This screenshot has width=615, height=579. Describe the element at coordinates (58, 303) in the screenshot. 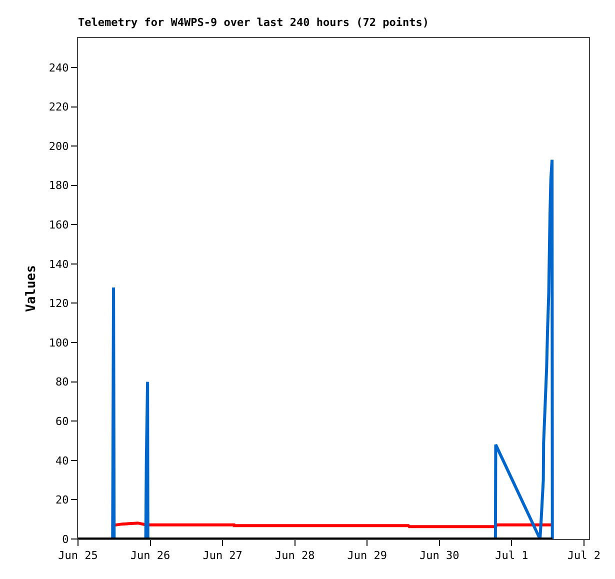

I see `y-tick-label: 120` at that location.